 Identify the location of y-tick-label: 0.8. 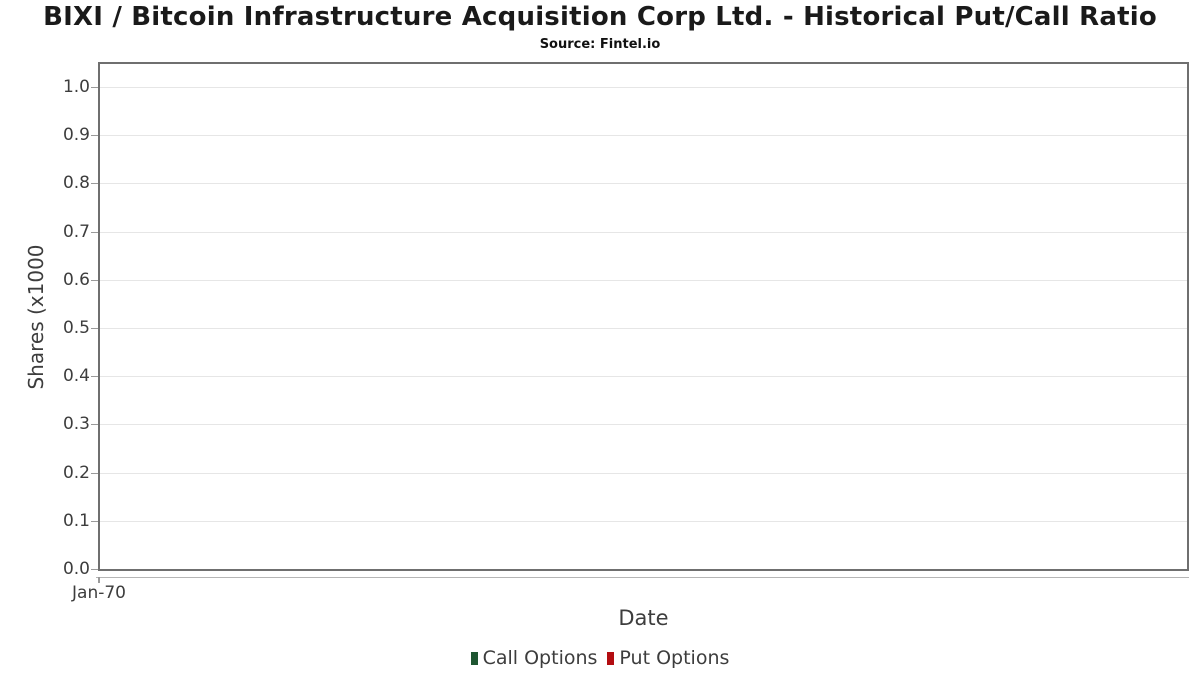
(76, 183).